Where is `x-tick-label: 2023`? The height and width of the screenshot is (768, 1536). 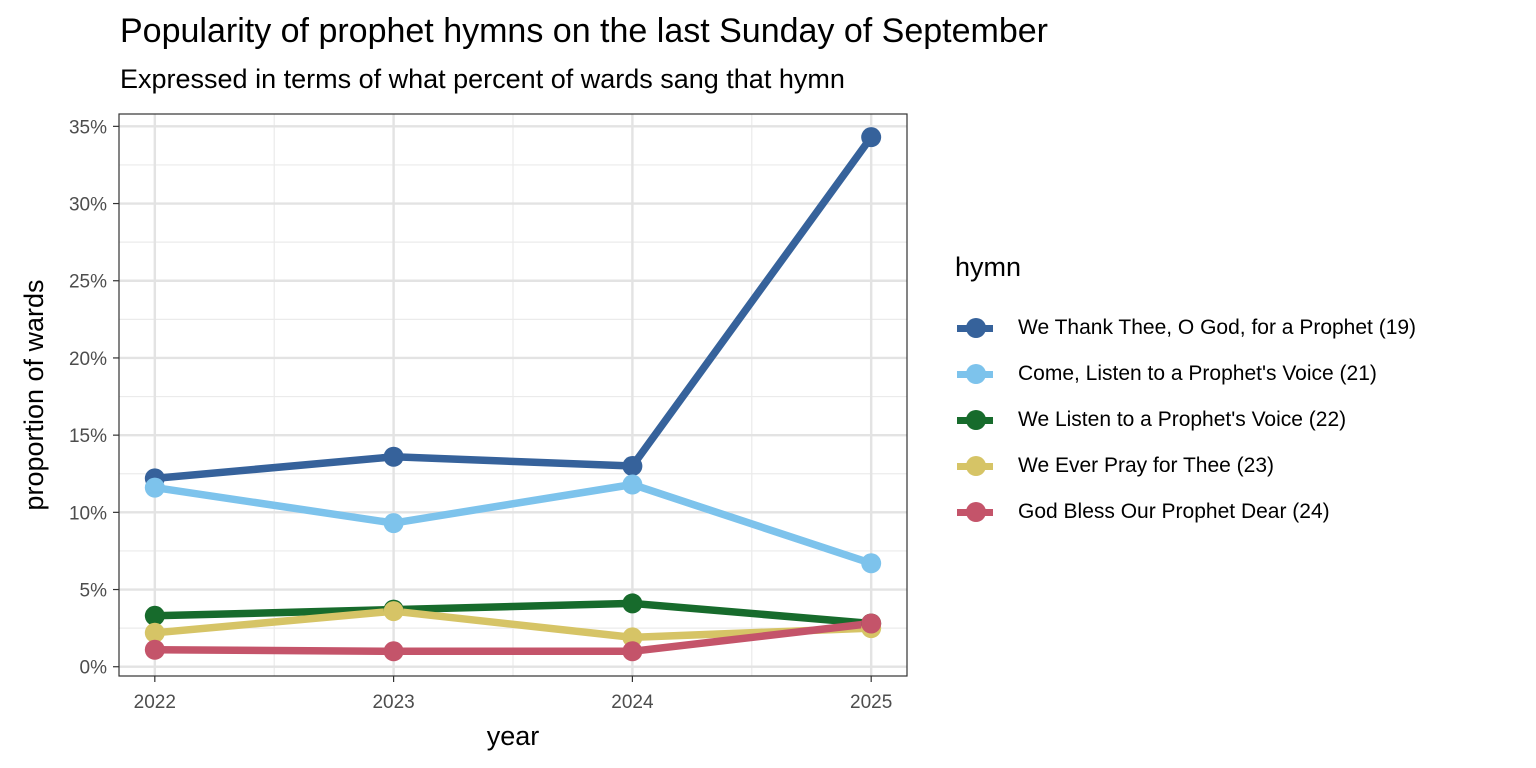 x-tick-label: 2023 is located at coordinates (393, 702).